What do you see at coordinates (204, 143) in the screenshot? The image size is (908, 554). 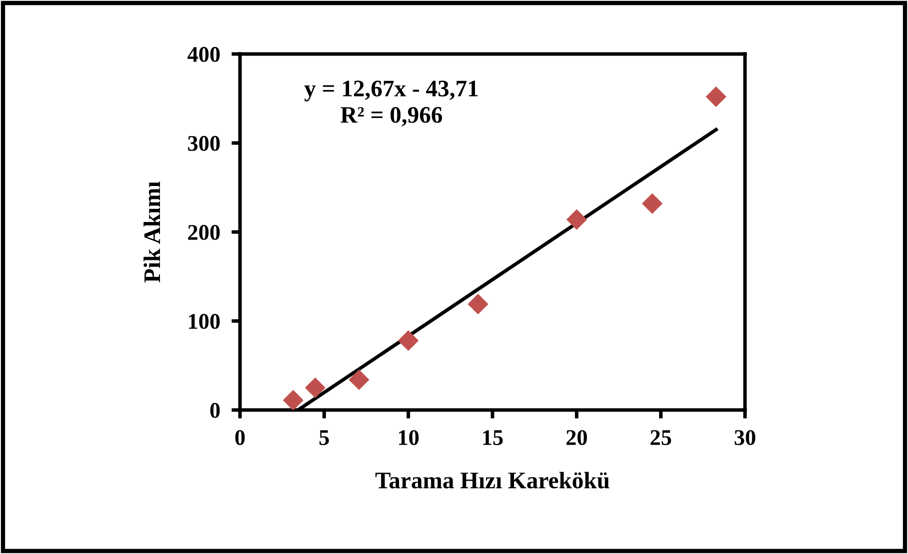 I see `y-tick-label: 300` at bounding box center [204, 143].